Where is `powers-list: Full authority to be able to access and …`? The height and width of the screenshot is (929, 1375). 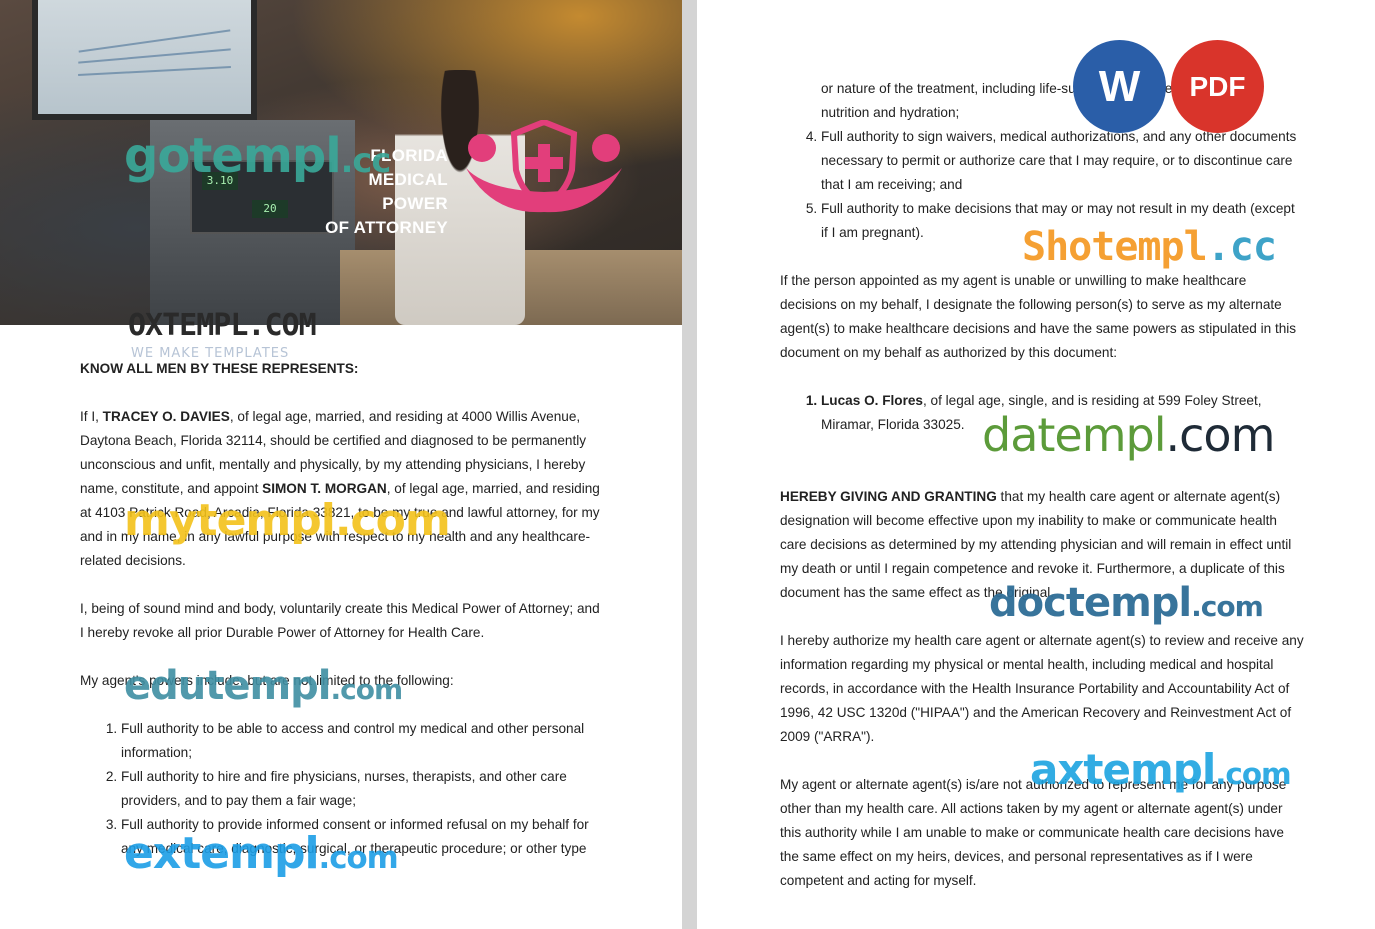 powers-list: Full authority to be able to access and … is located at coordinates (342, 789).